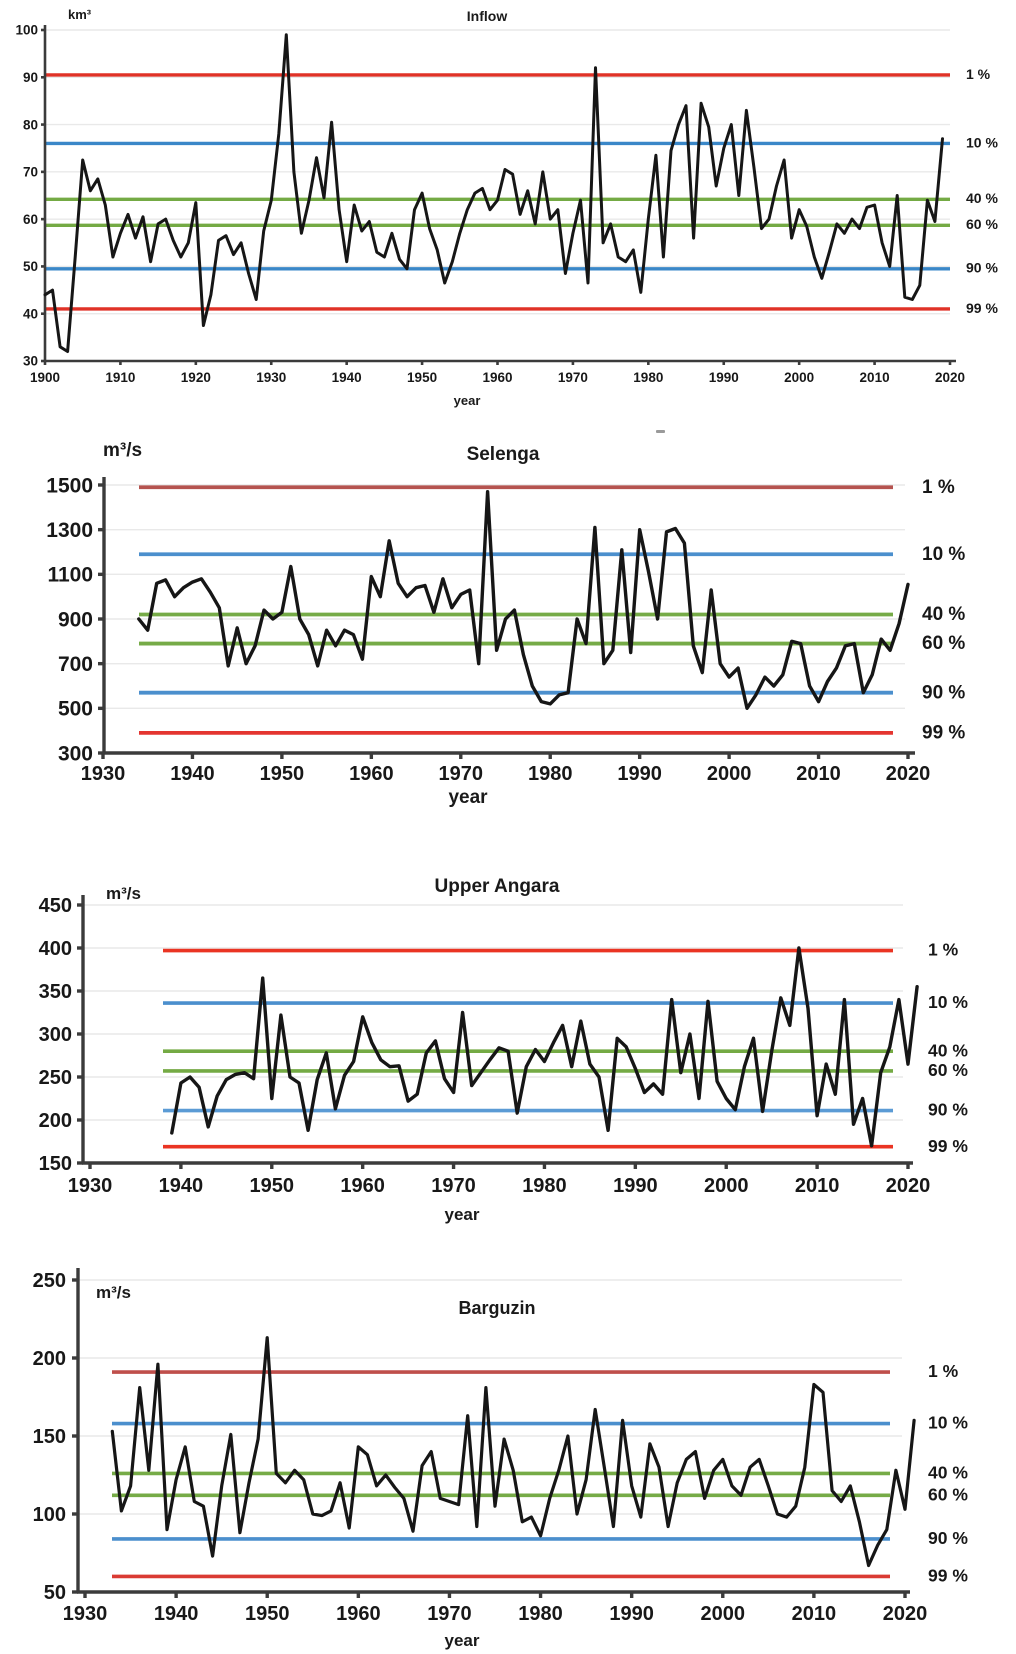  What do you see at coordinates (30, 313) in the screenshot?
I see `y-tick-label: 40` at bounding box center [30, 313].